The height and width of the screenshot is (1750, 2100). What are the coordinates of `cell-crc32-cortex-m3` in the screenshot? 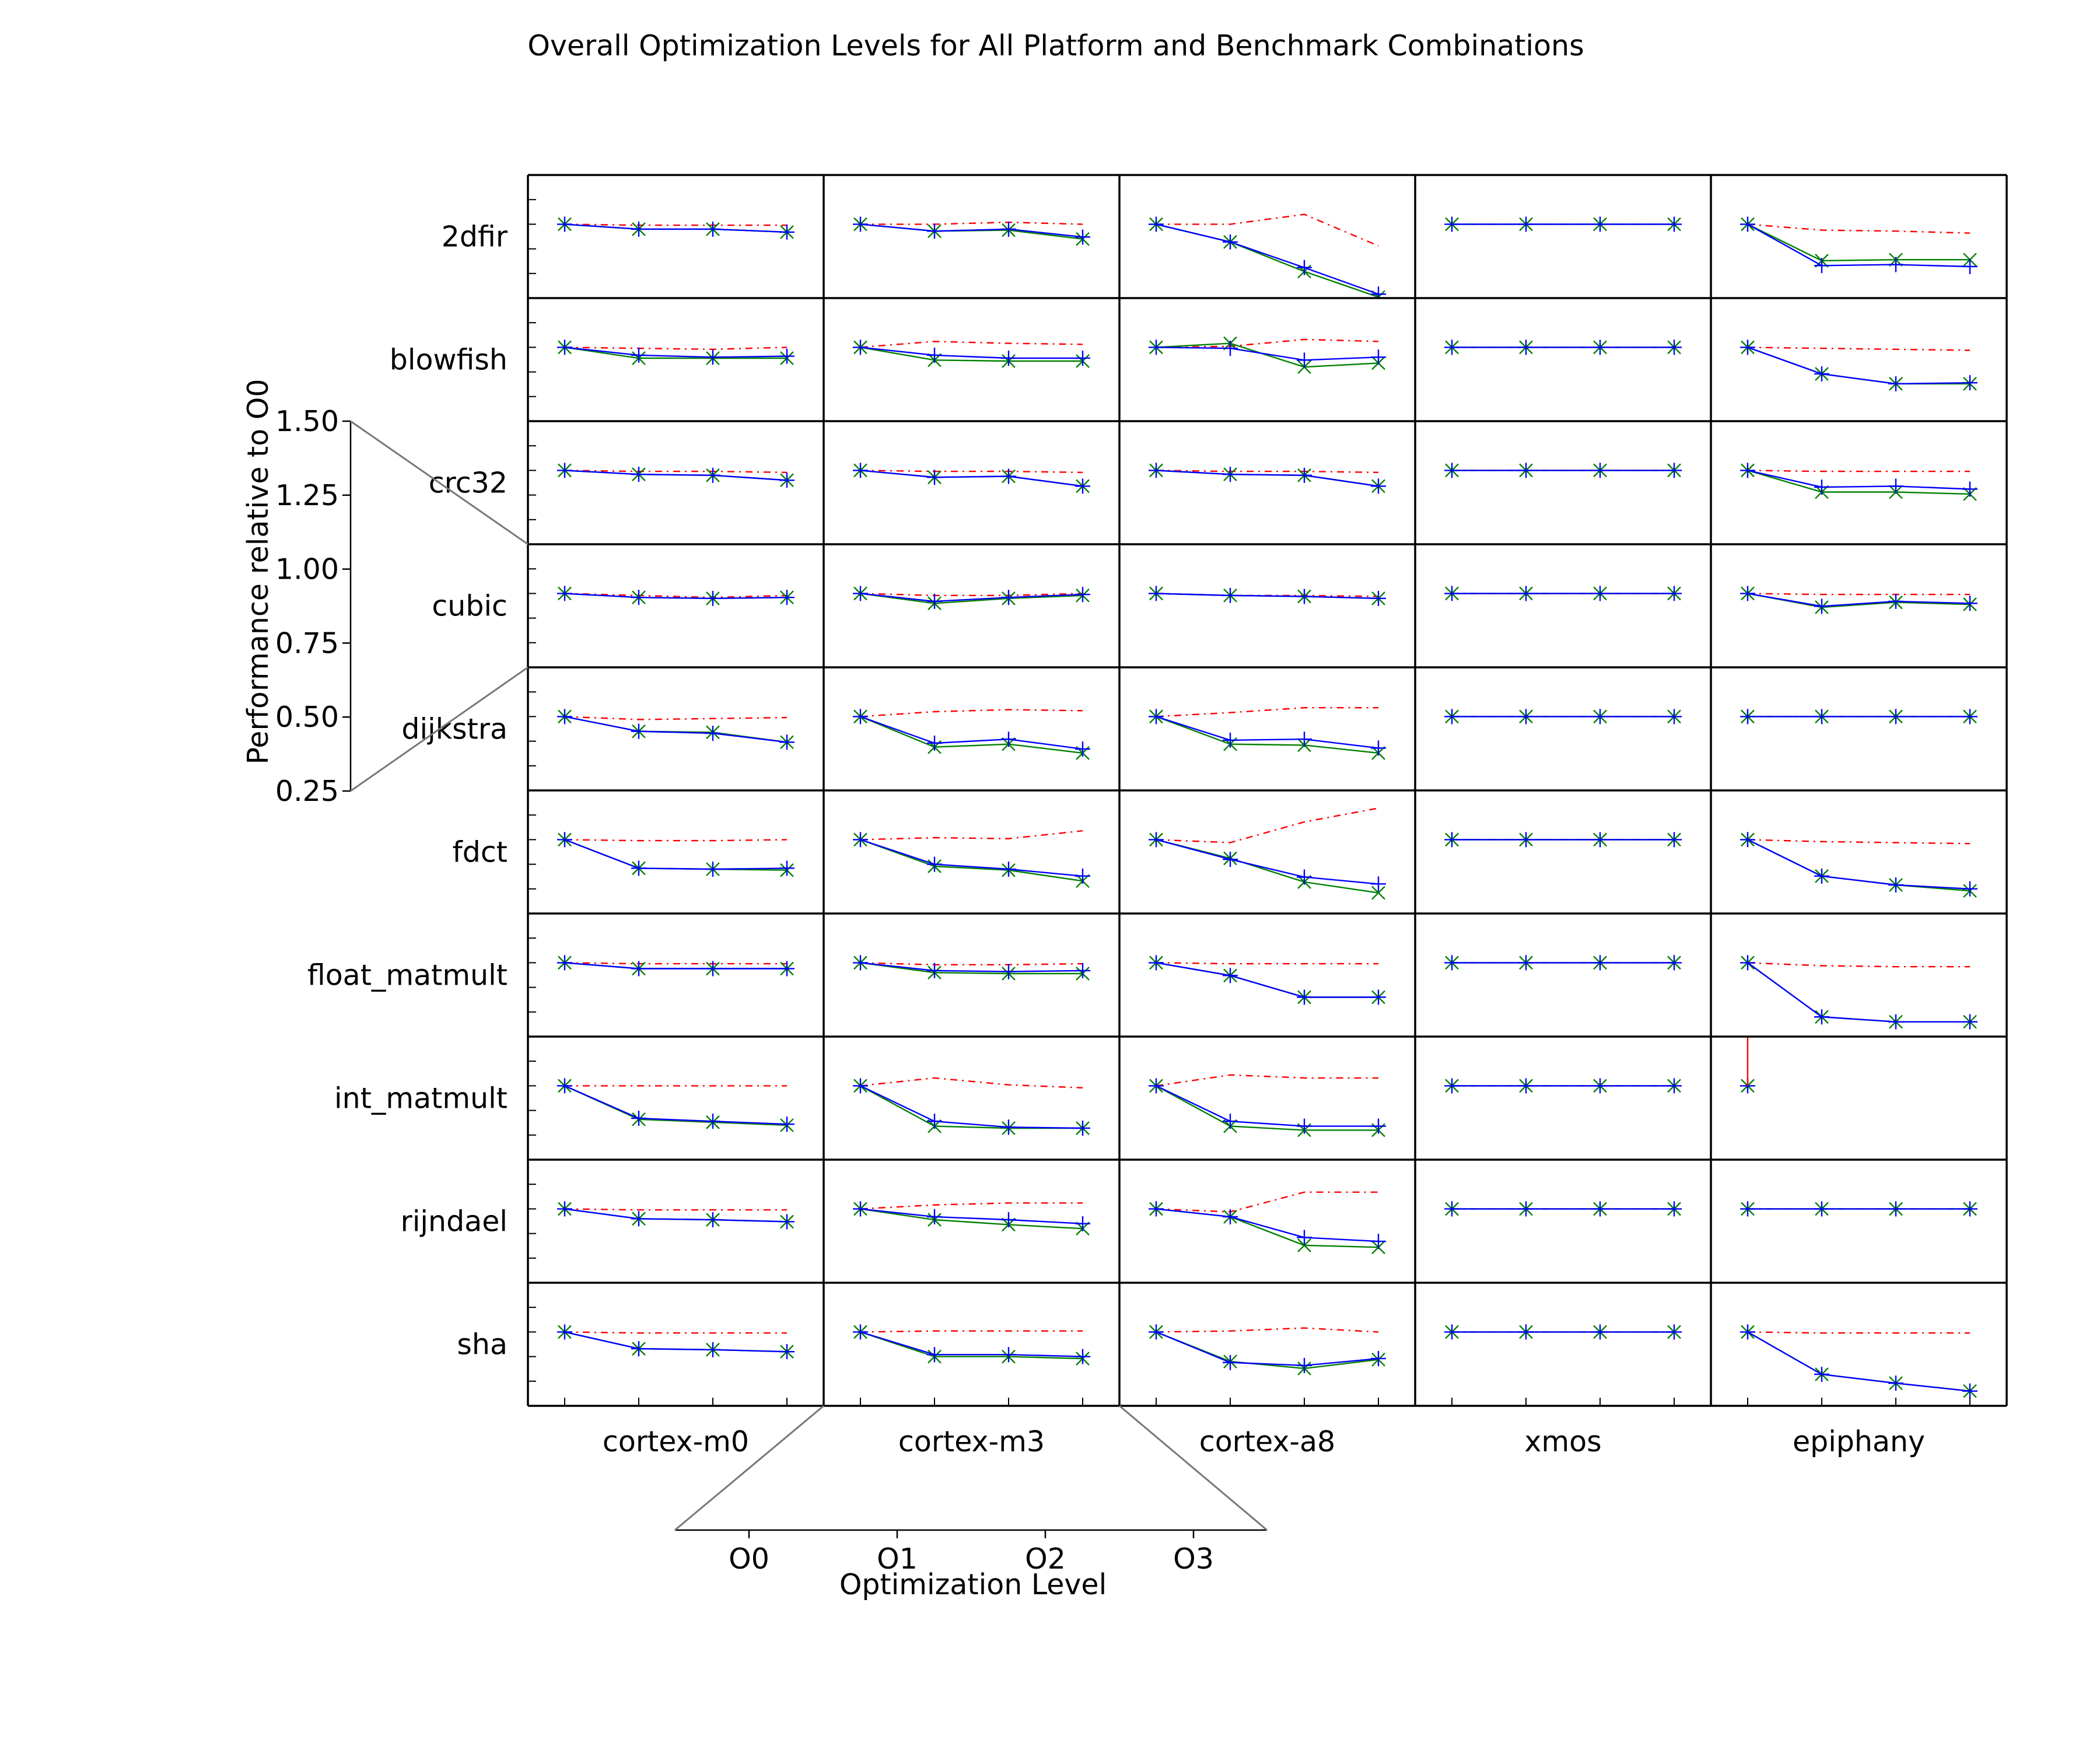 It's located at (971, 478).